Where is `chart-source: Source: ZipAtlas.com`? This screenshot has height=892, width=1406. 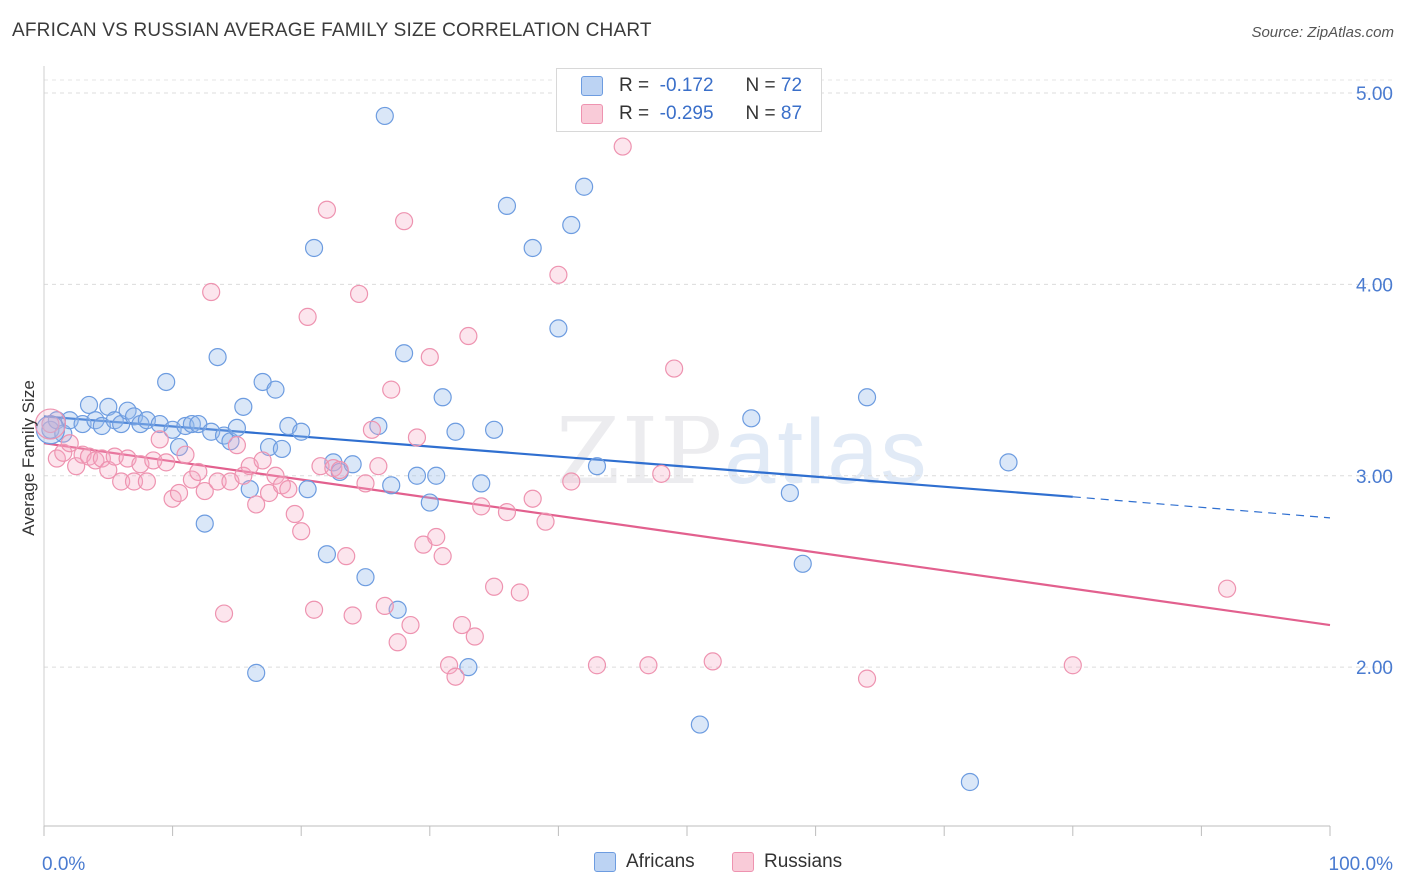
chart-source: Source: ZipAtlas.com is located at coordinates (1322, 32).